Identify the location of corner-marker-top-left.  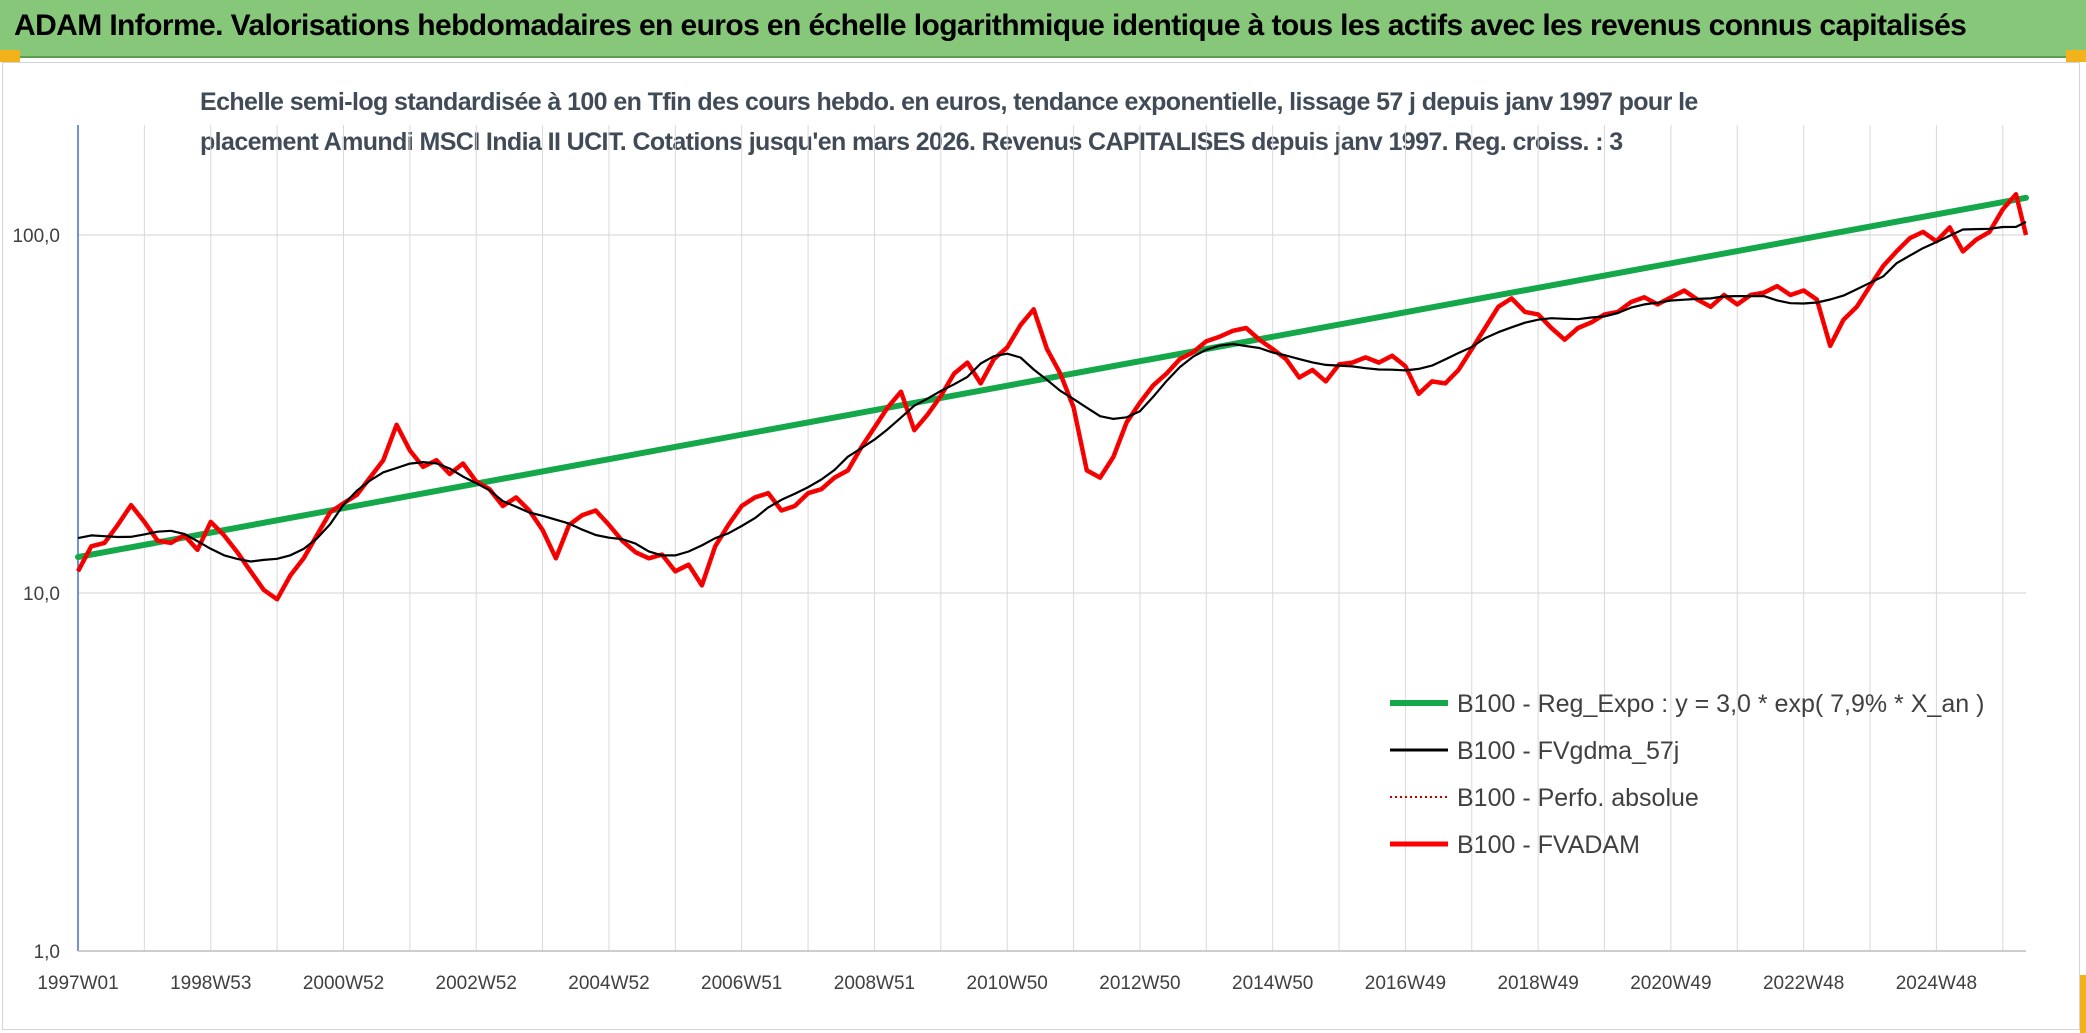
(10, 56).